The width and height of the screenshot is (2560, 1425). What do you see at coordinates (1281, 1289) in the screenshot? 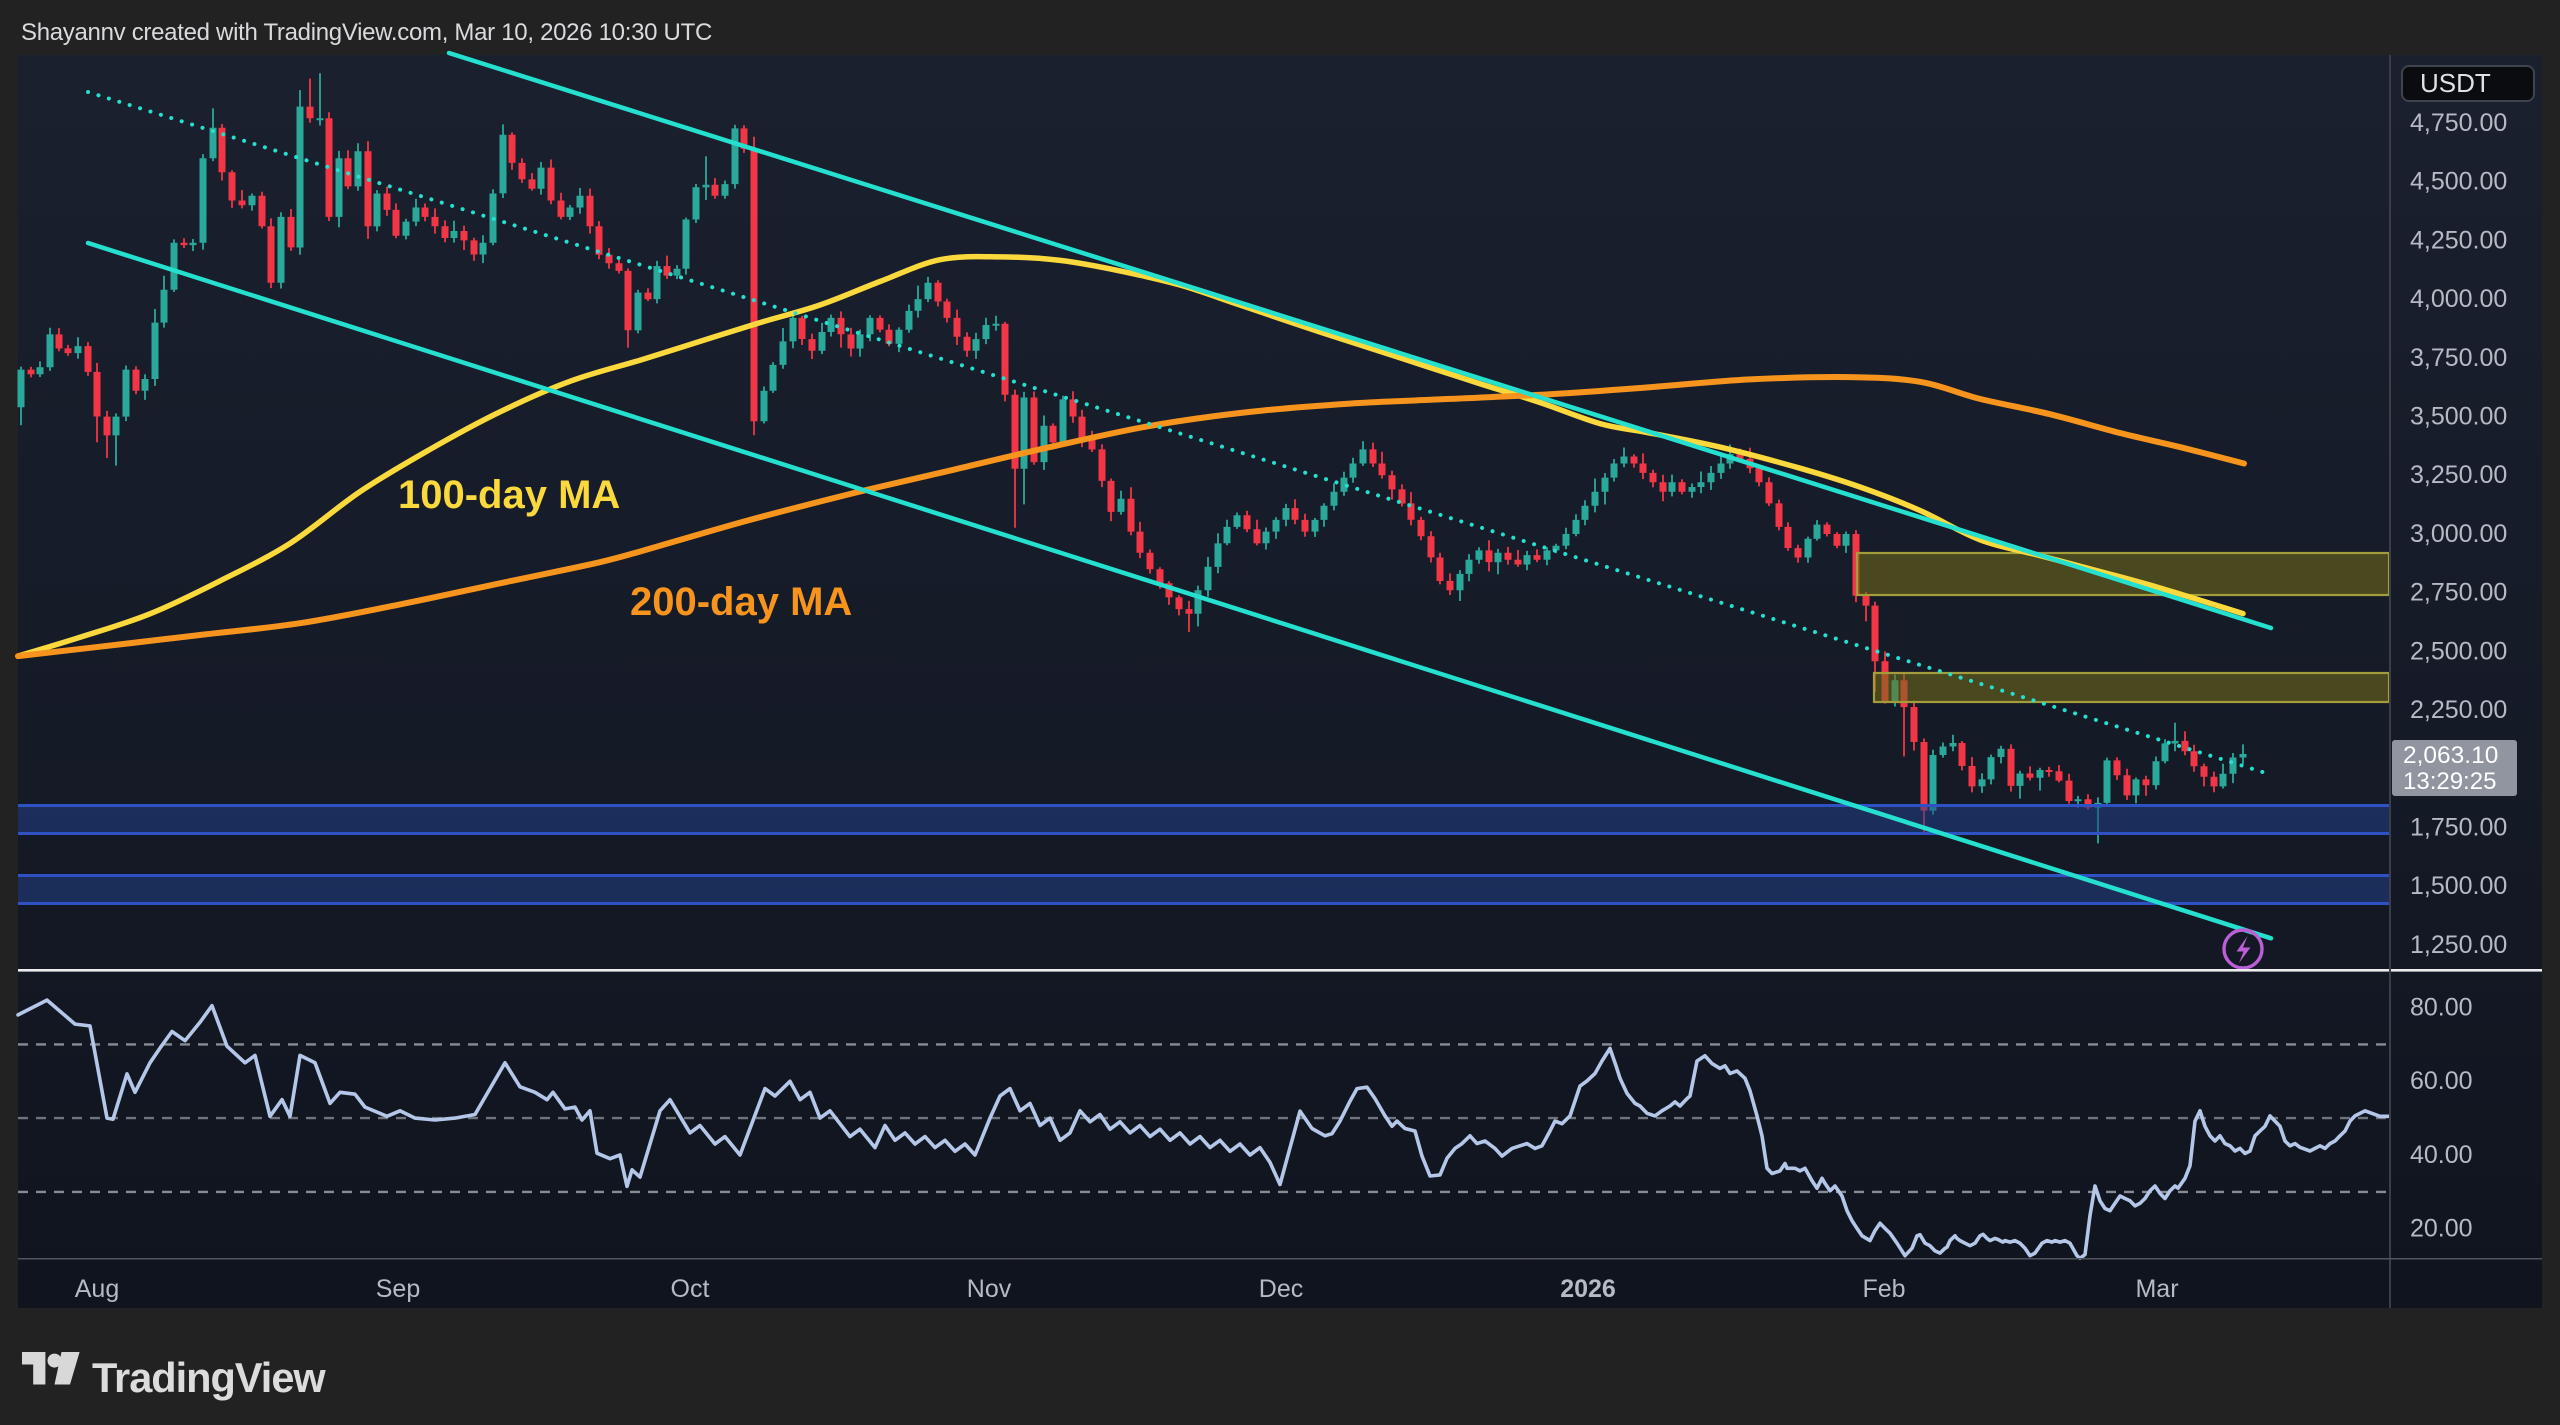
I see `svg-text: Dec` at bounding box center [1281, 1289].